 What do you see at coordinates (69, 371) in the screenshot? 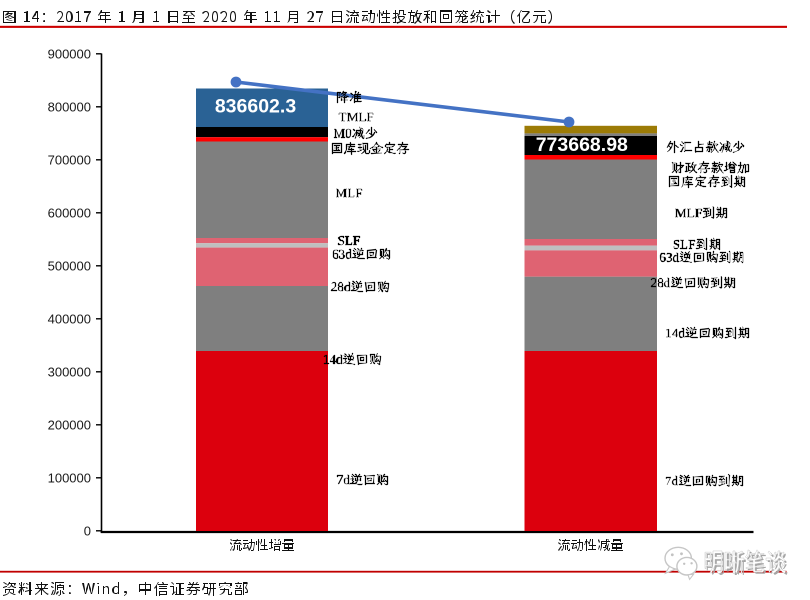
I see `svg-text: 300000` at bounding box center [69, 371].